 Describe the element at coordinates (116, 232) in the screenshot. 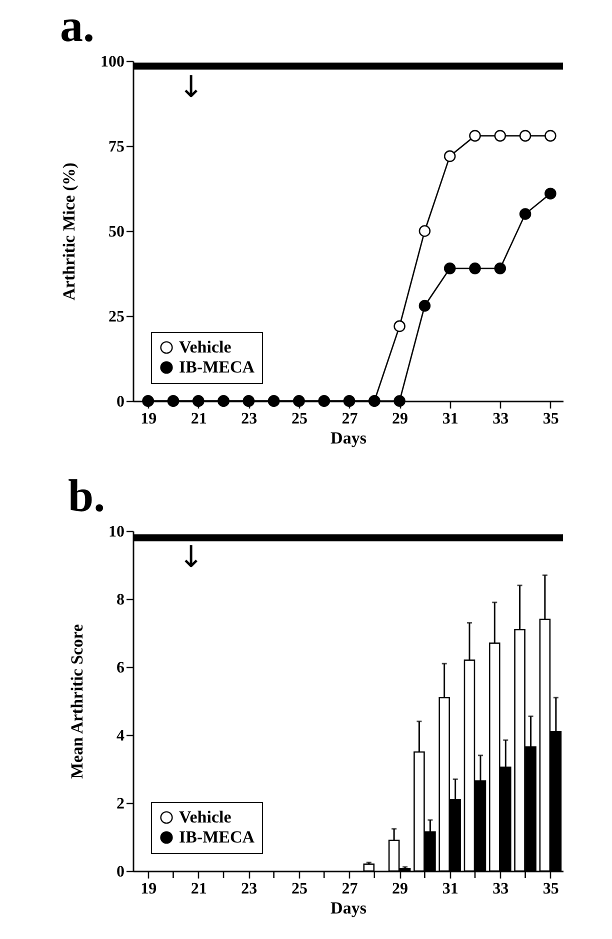

I see `y-tick-label: 50` at that location.